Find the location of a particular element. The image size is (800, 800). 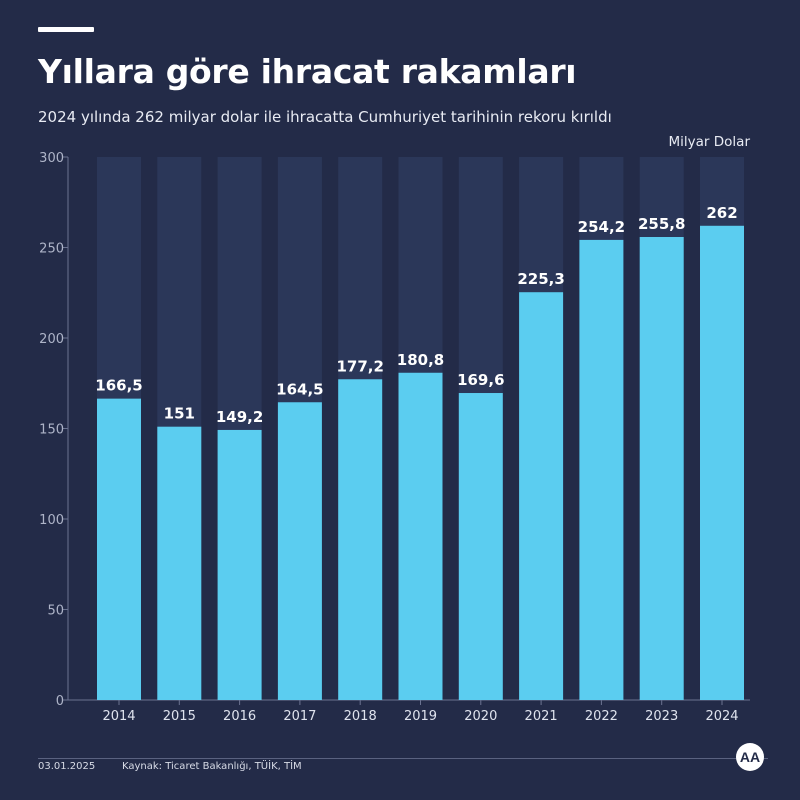

x-tick-label: 2020 is located at coordinates (480, 716).